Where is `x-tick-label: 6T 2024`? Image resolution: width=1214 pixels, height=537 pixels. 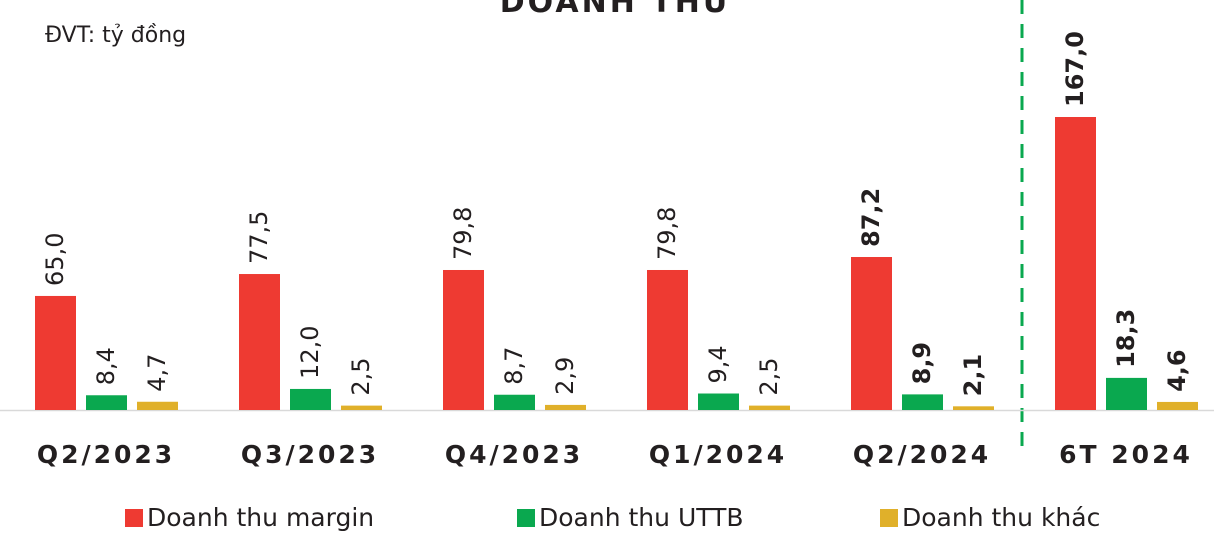 x-tick-label: 6T 2024 is located at coordinates (1126, 454).